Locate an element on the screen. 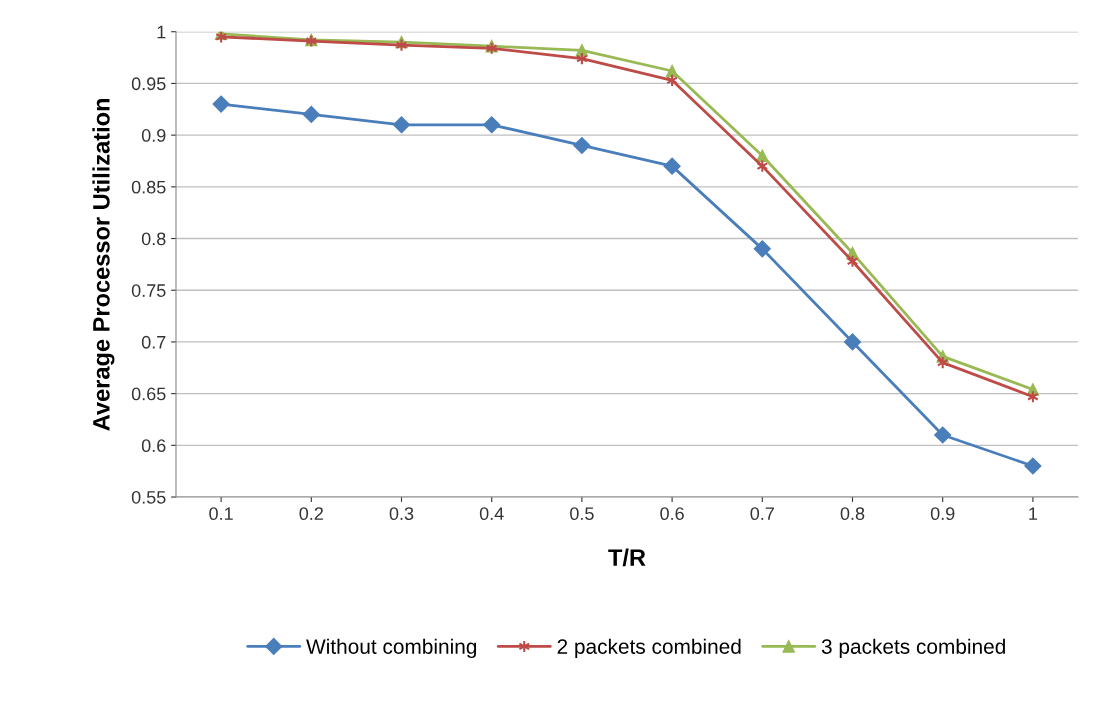 This screenshot has width=1100, height=705. x-tick-label: 0.2 is located at coordinates (311, 514).